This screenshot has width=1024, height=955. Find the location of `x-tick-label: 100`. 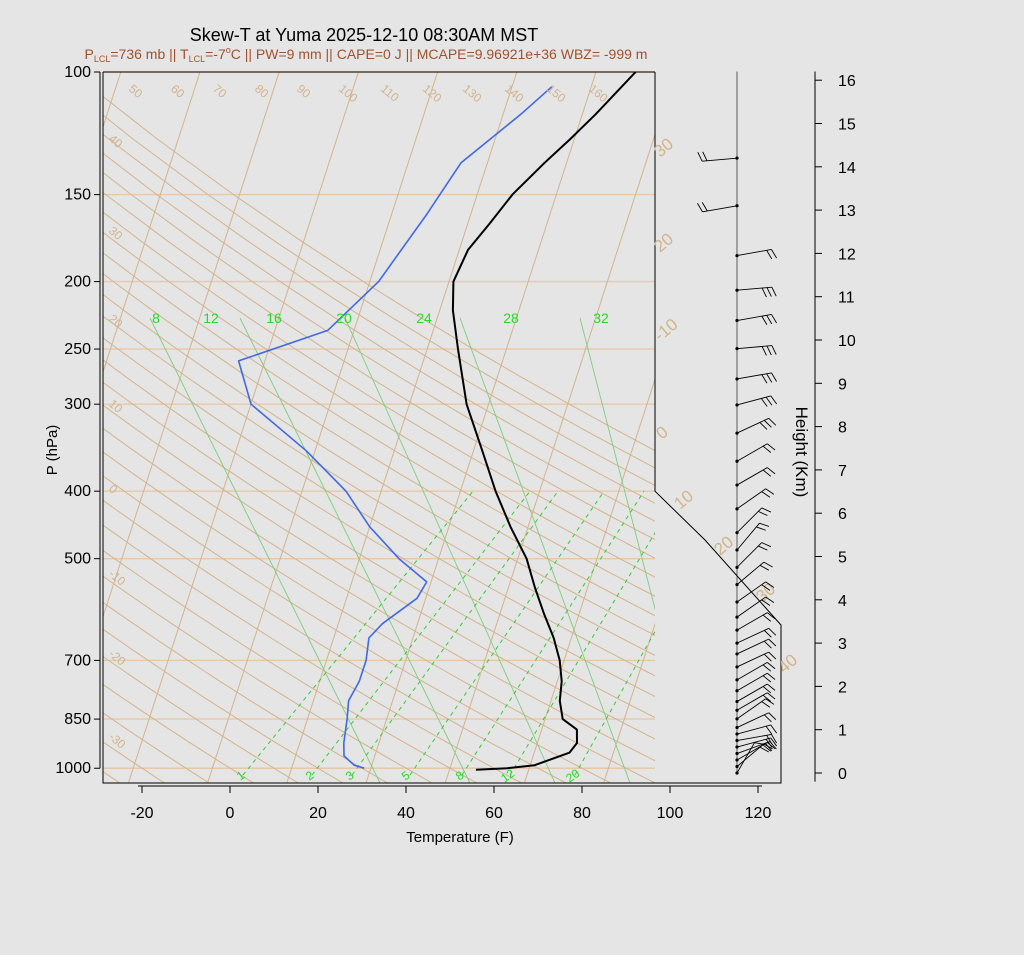

x-tick-label: 100 is located at coordinates (670, 813).